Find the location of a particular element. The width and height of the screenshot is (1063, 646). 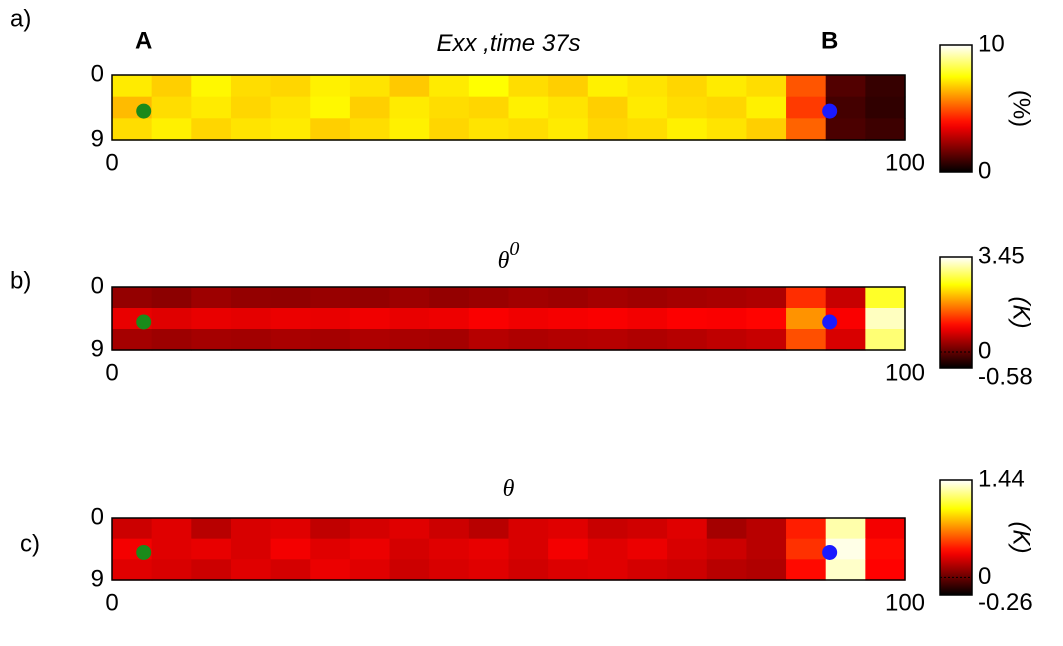

colorbar-label: (K) is located at coordinates (1021, 313).